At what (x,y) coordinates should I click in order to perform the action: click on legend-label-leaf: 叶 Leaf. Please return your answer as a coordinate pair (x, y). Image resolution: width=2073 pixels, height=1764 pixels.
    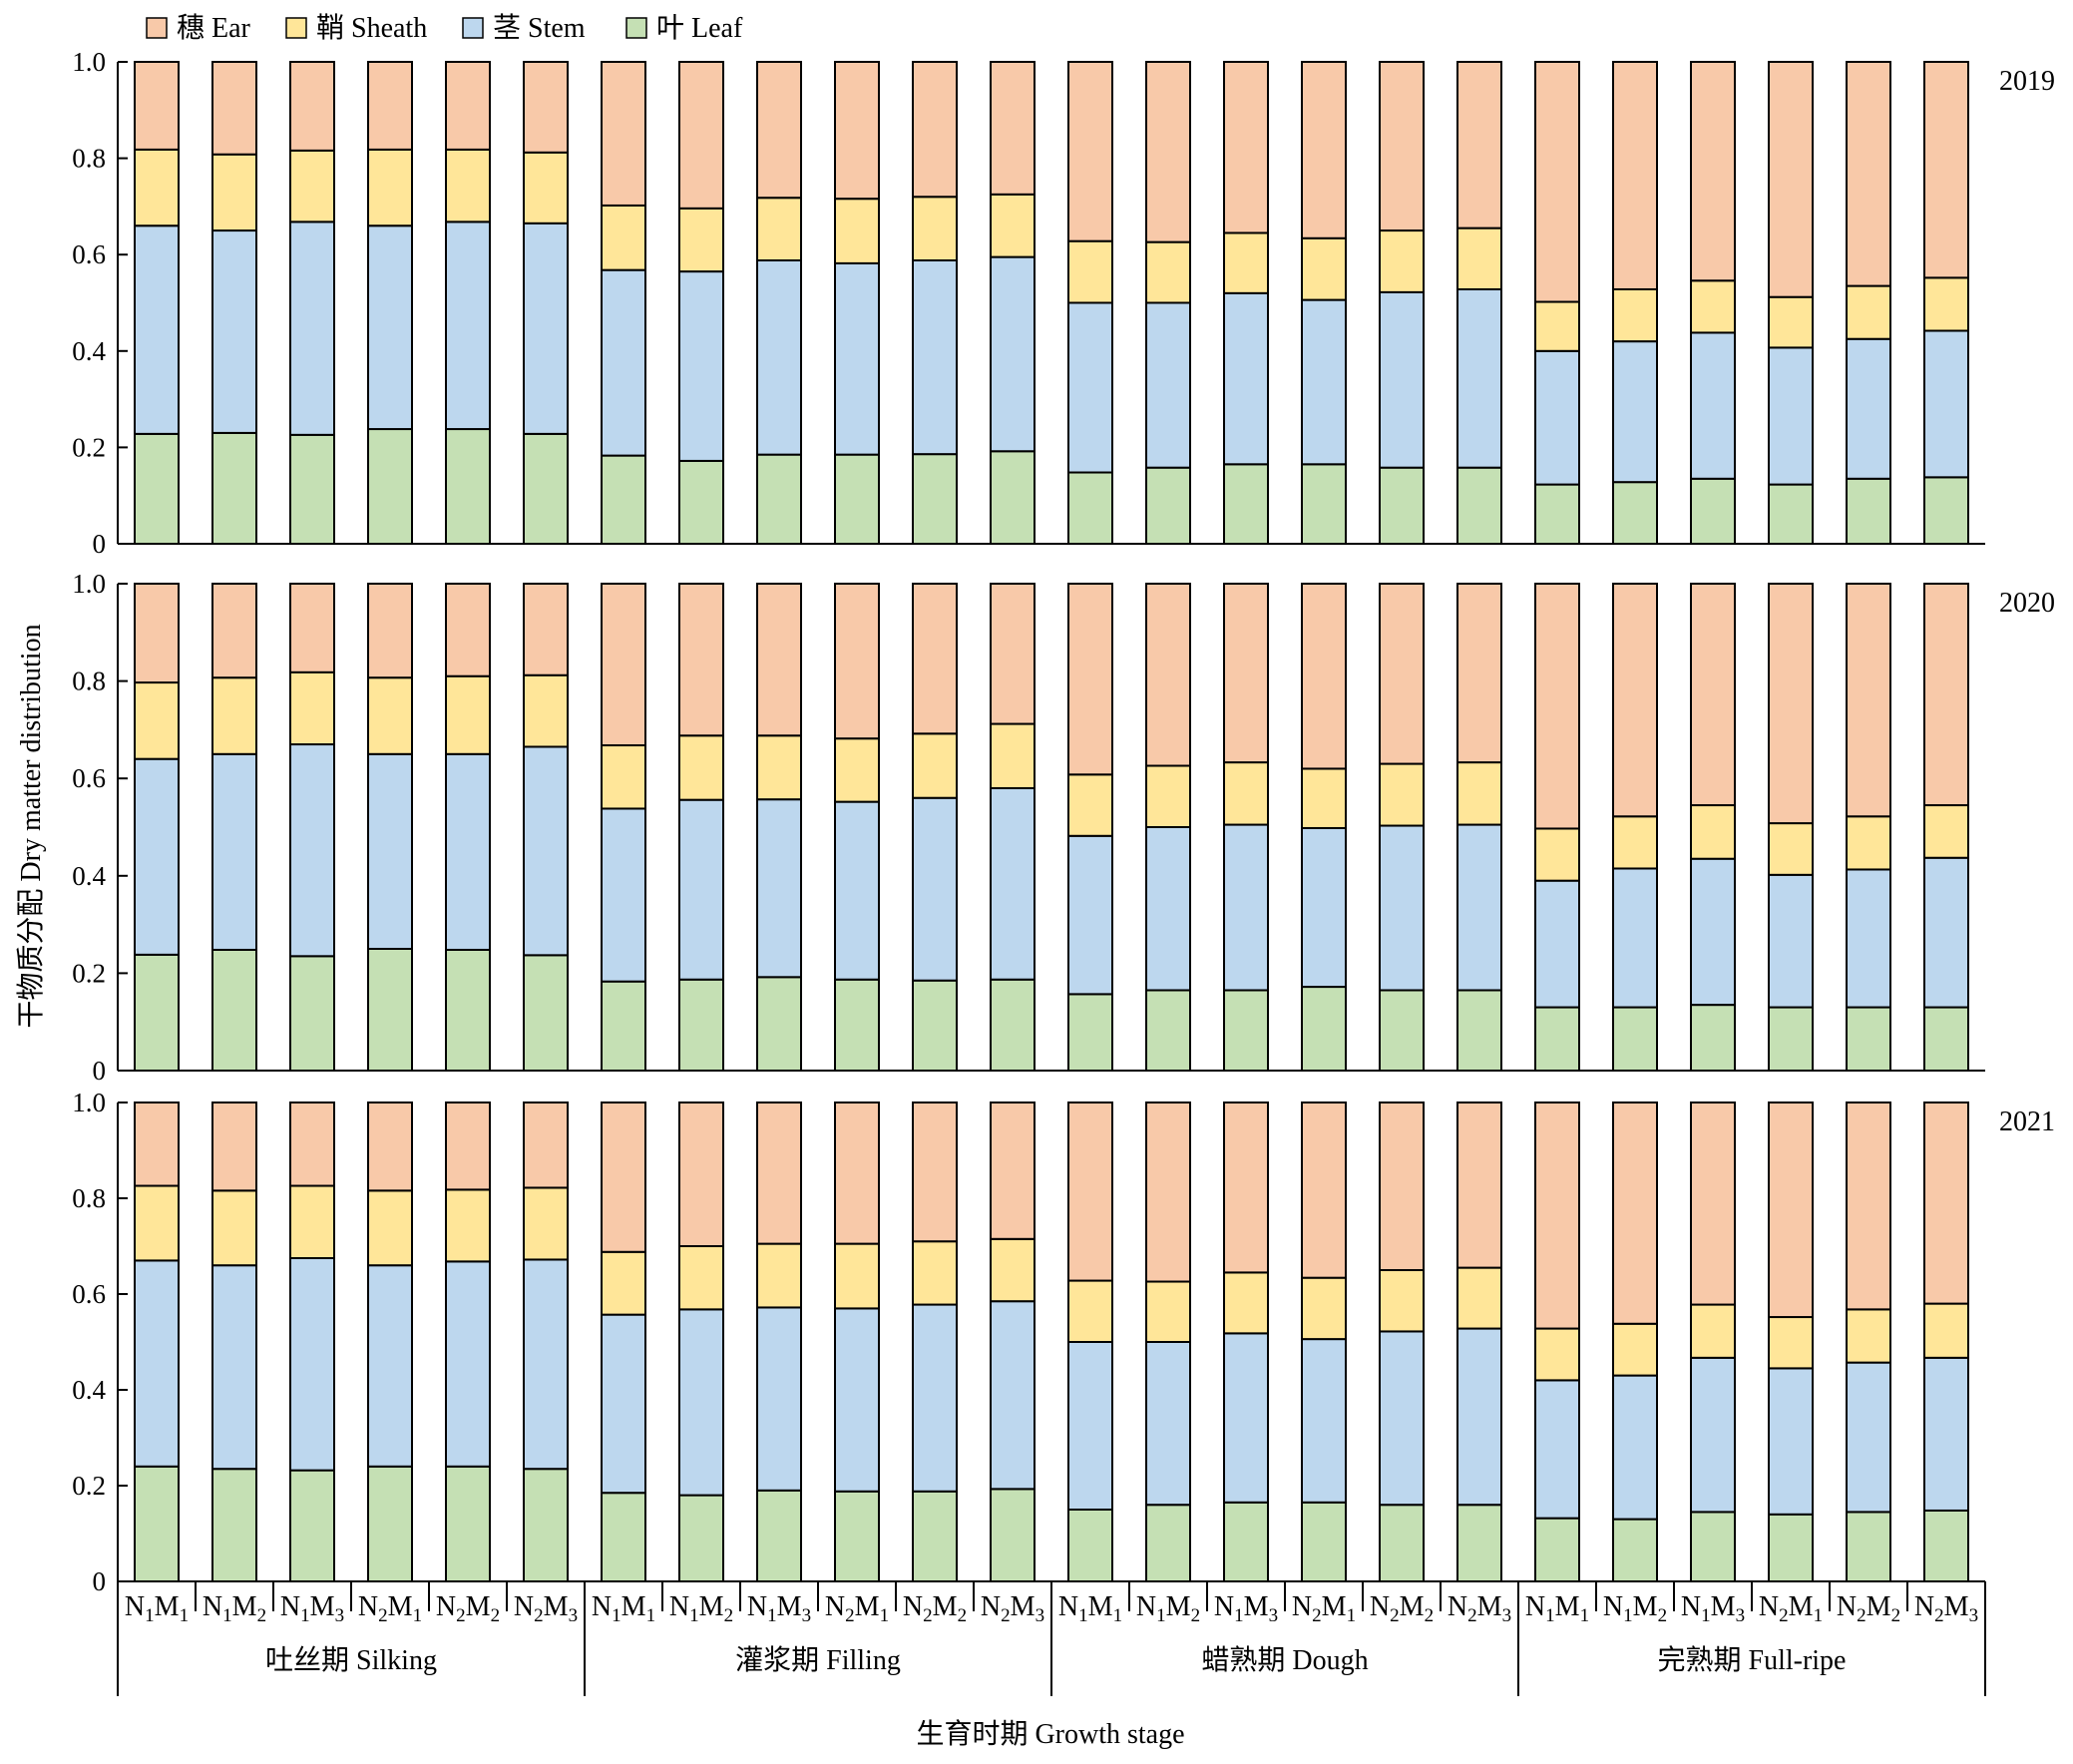
    Looking at the image, I should click on (699, 28).